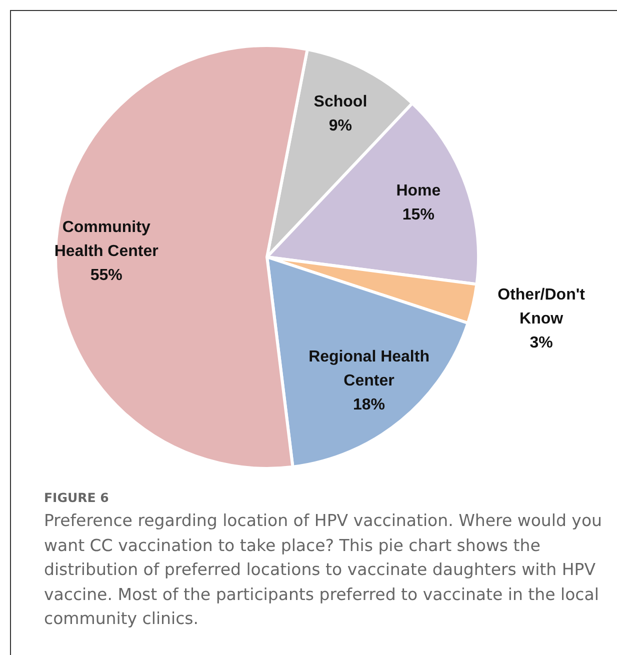 The height and width of the screenshot is (655, 617). What do you see at coordinates (341, 101) in the screenshot?
I see `slice-label: School` at bounding box center [341, 101].